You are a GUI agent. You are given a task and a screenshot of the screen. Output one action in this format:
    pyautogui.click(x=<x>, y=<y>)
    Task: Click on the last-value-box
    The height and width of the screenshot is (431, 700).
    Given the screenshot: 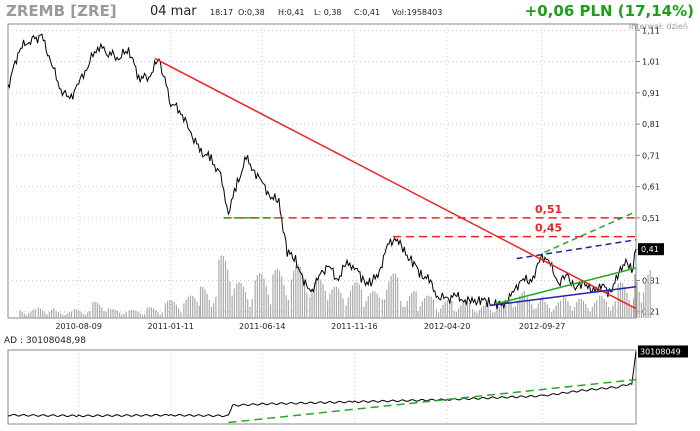 What is the action you would take?
    pyautogui.click(x=651, y=249)
    